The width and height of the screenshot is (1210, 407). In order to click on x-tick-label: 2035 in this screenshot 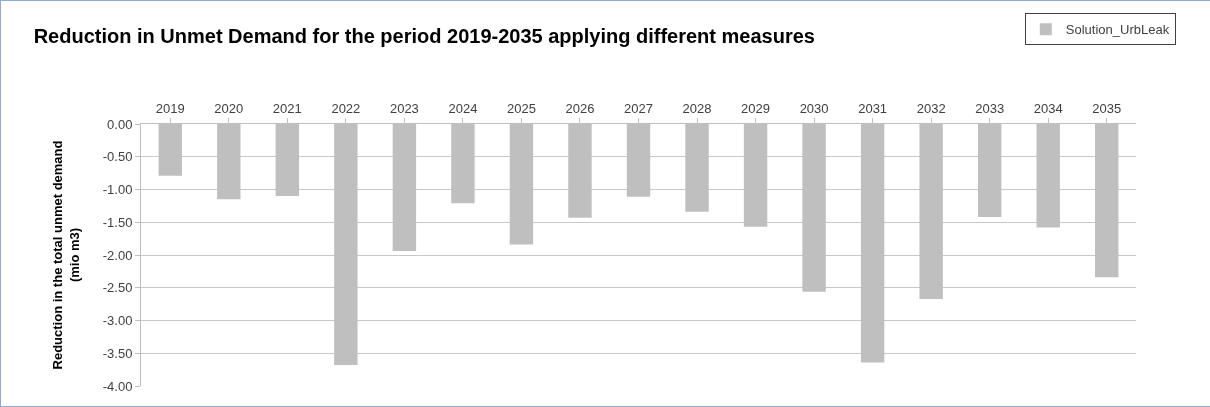, I will do `click(1107, 108)`.